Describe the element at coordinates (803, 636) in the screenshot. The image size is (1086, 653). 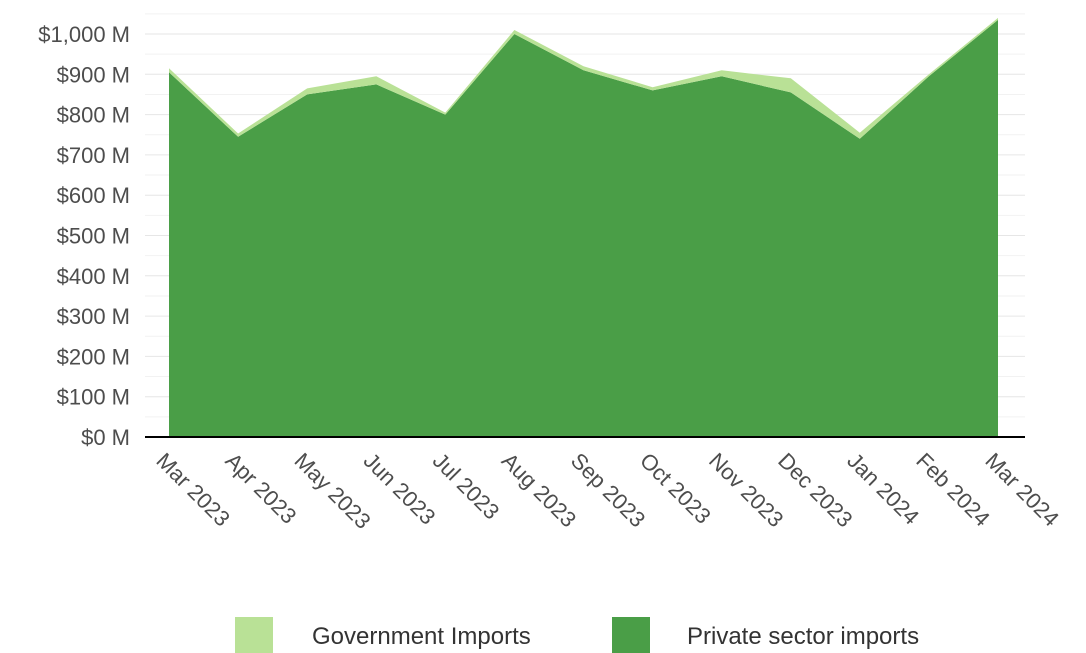
I see `legend-label-private-sector-imports: Private sector imports` at that location.